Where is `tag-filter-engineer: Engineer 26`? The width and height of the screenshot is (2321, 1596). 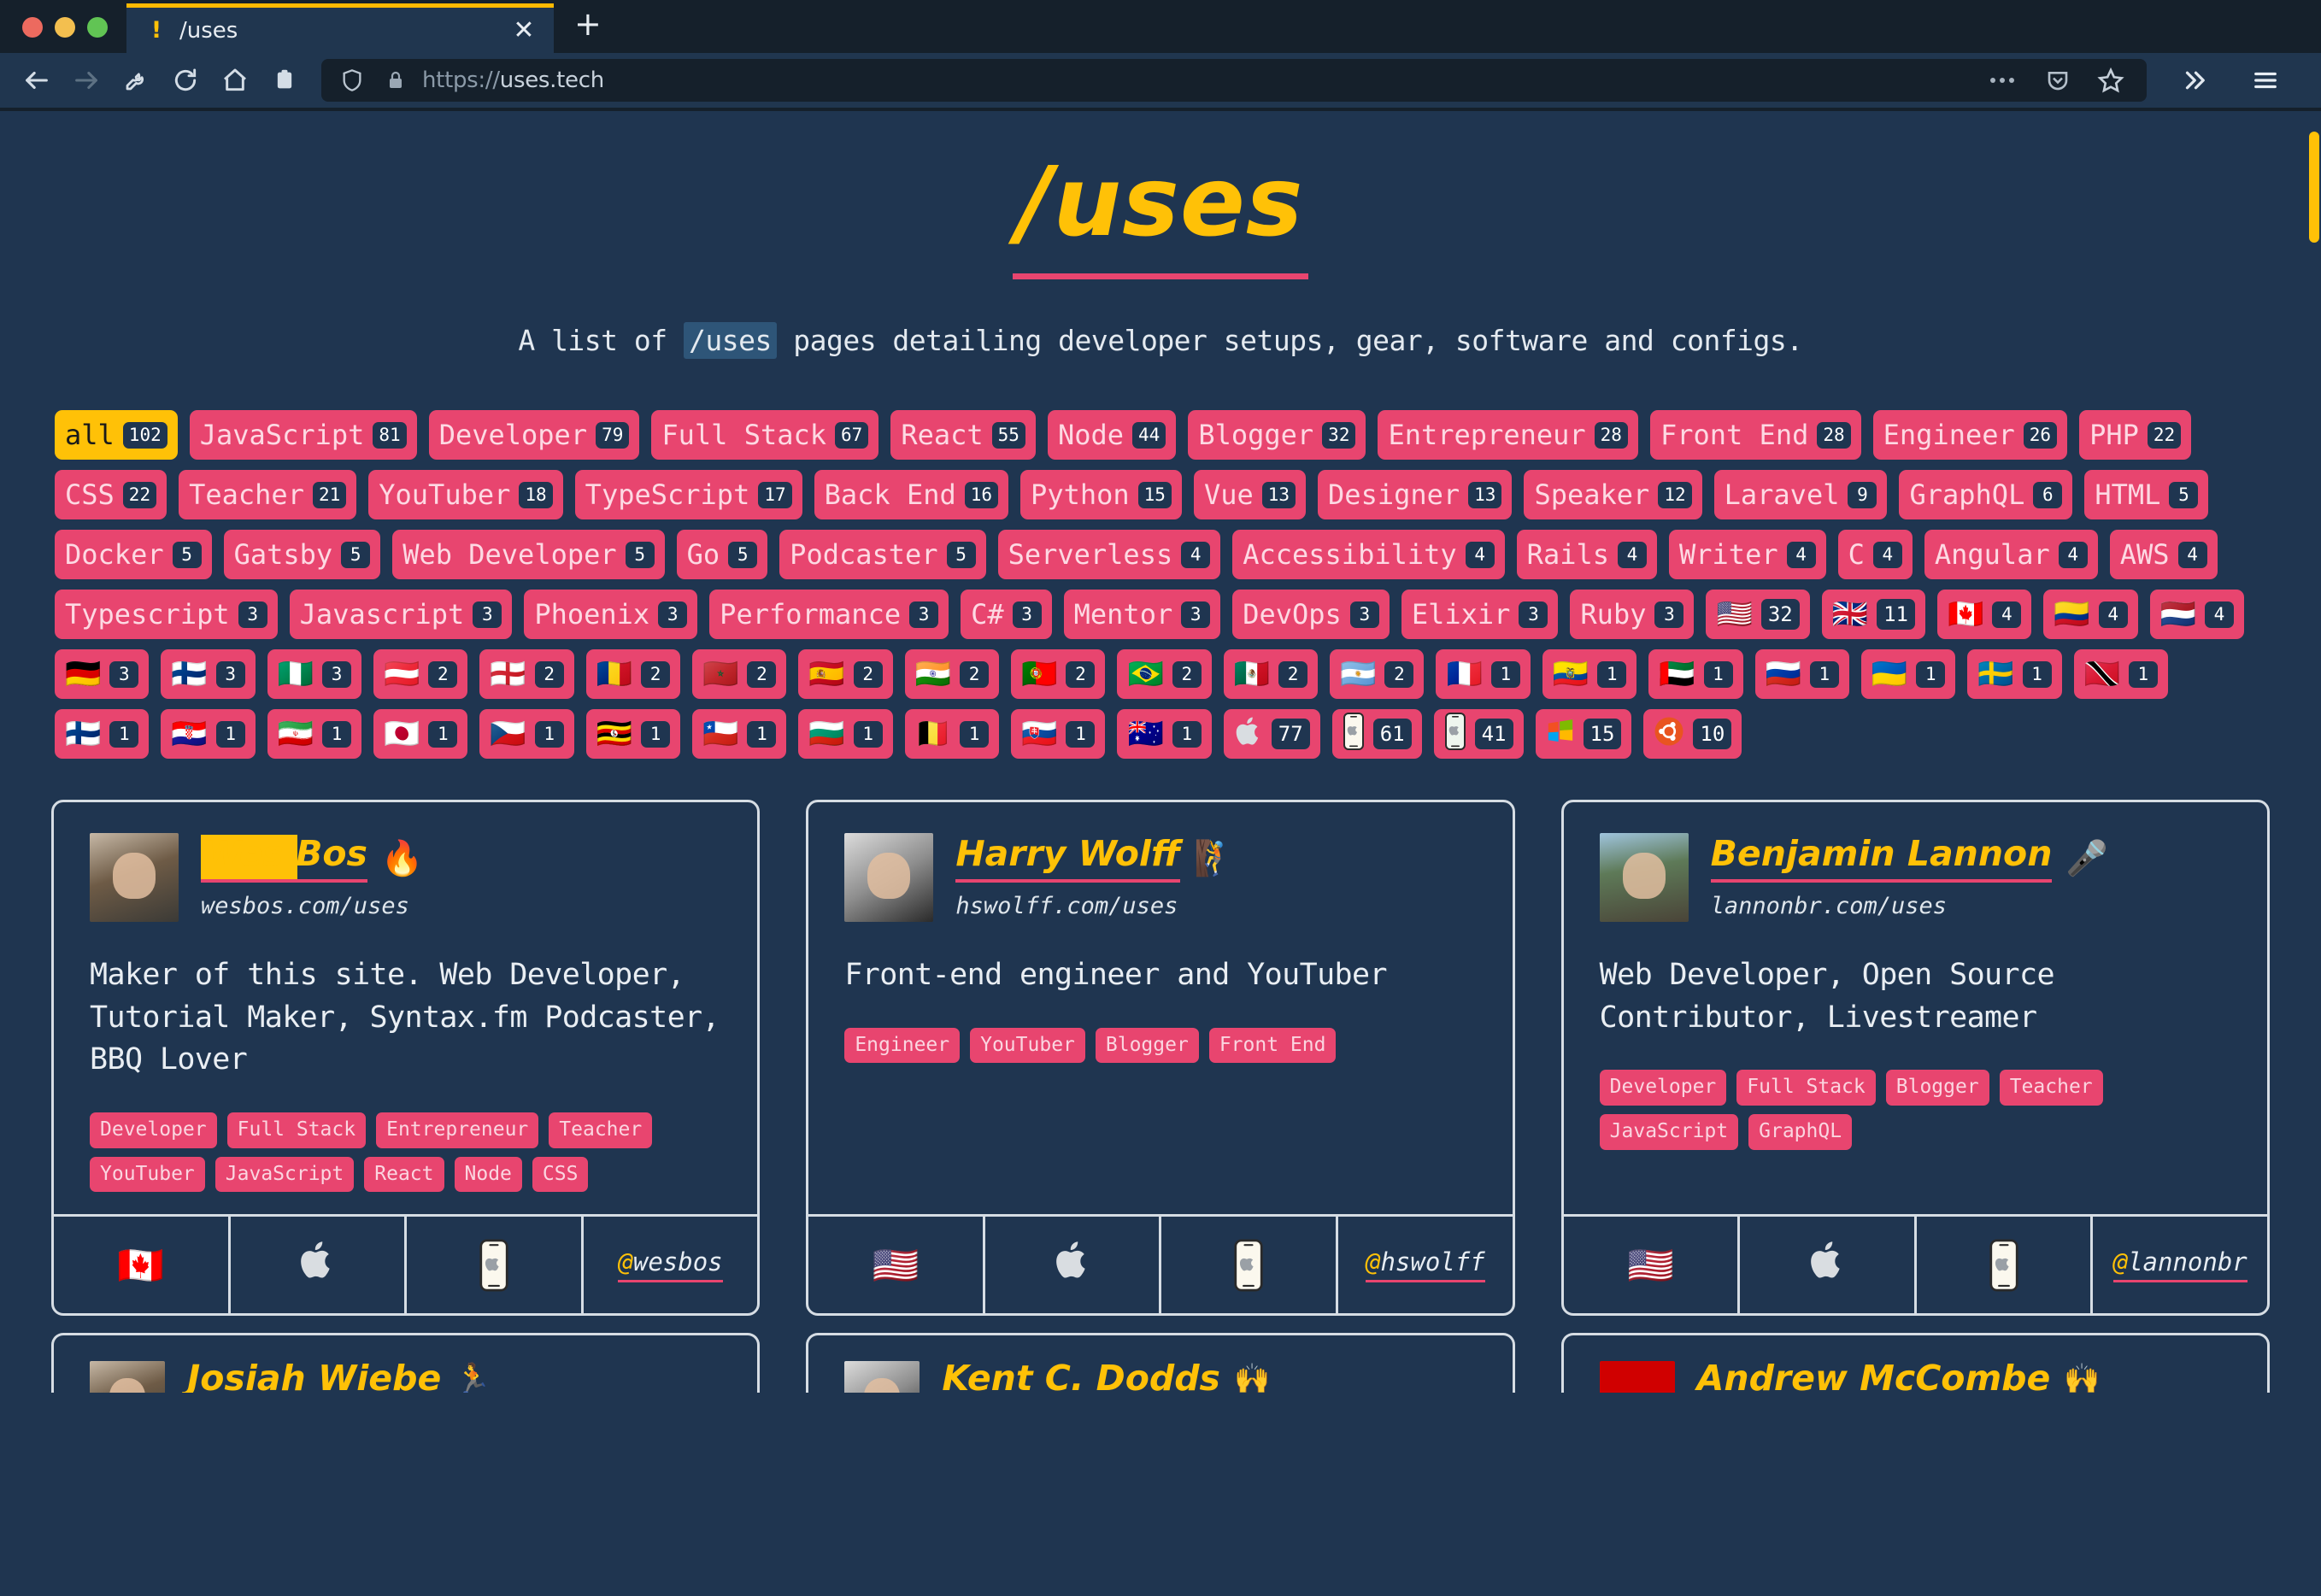
tag-filter-engineer: Engineer 26 is located at coordinates (1970, 435).